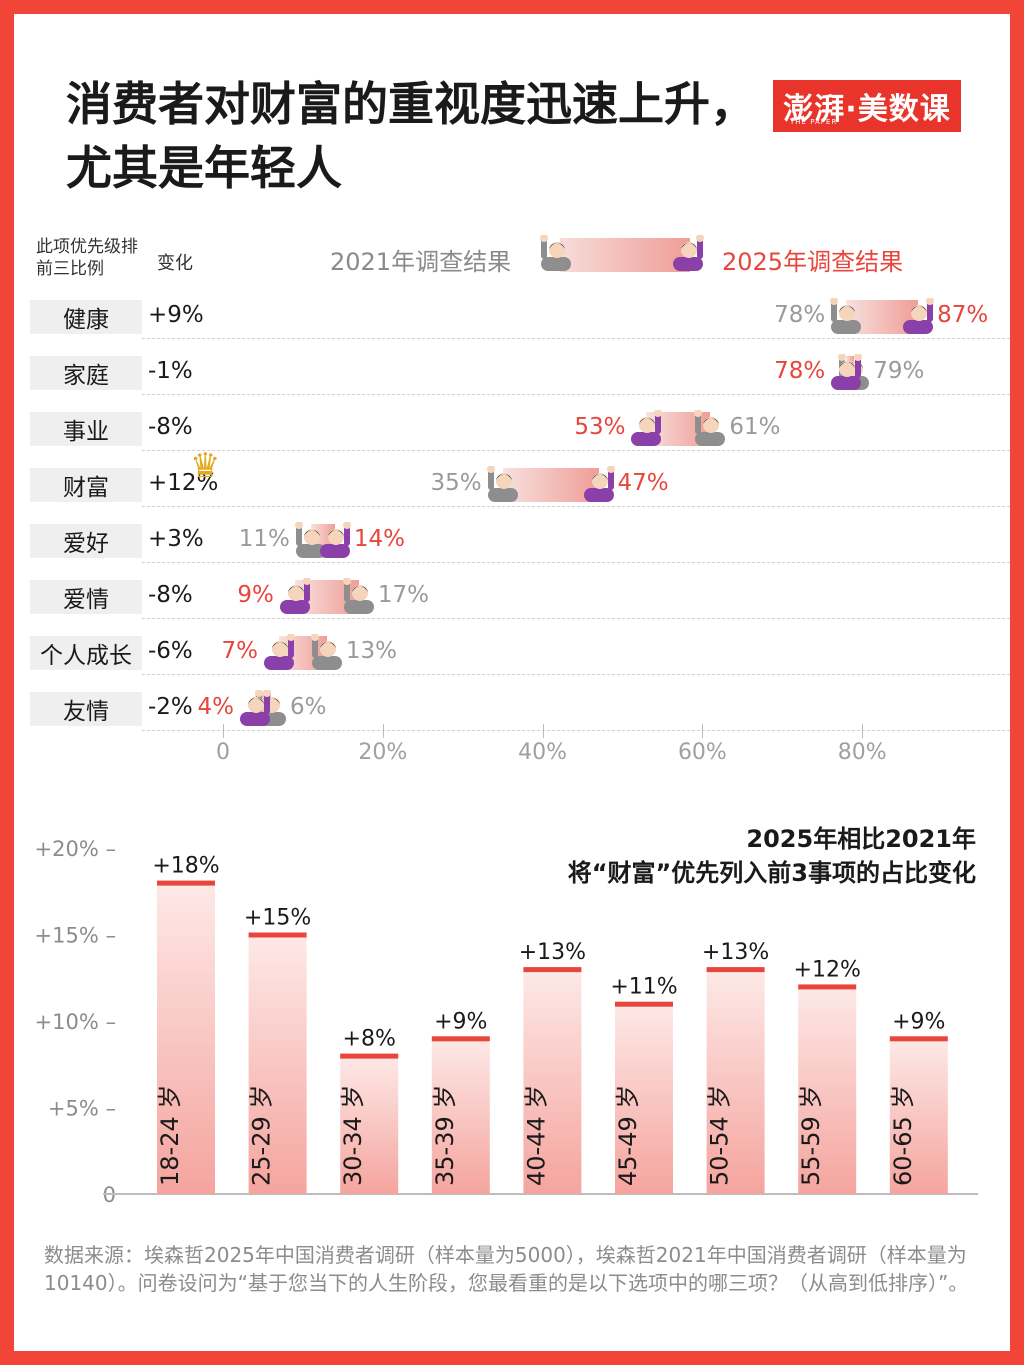 The height and width of the screenshot is (1365, 1024). What do you see at coordinates (800, 315) in the screenshot?
I see `value-2021: 78%` at bounding box center [800, 315].